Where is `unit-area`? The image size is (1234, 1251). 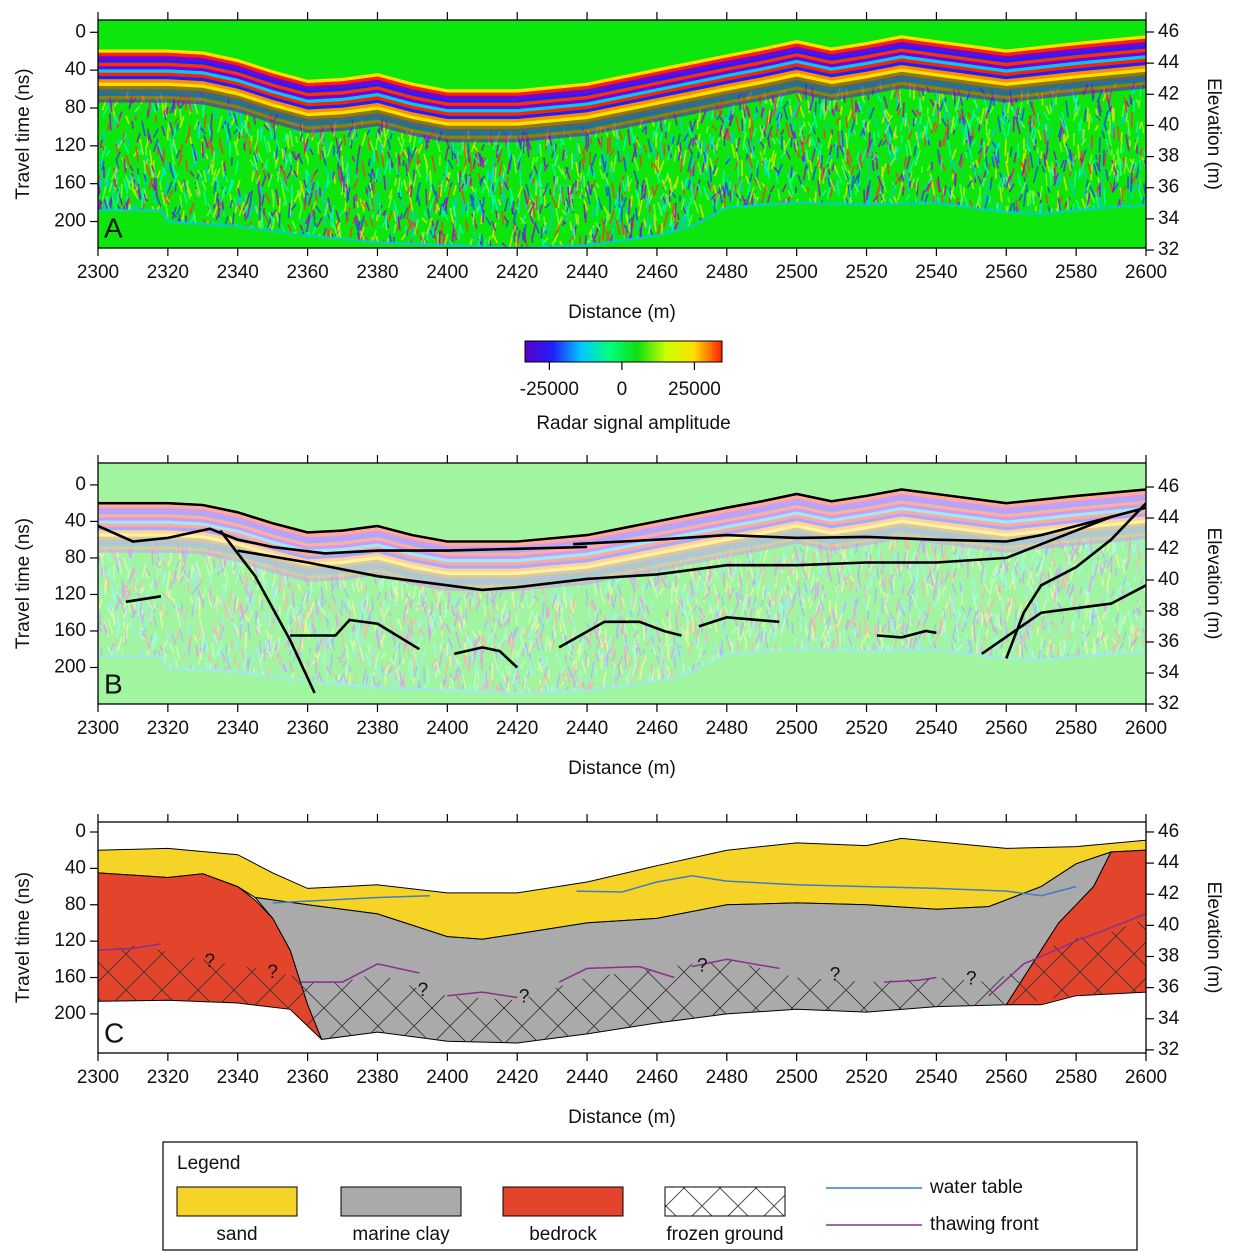
unit-area is located at coordinates (622, 980).